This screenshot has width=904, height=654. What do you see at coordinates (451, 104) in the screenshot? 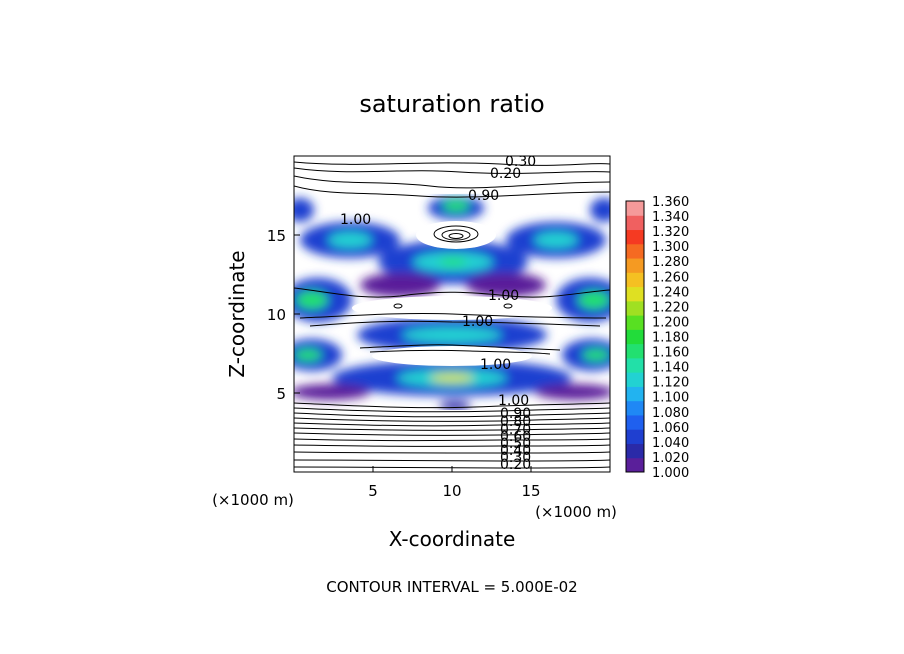
I see `chart-title: saturation ratio` at bounding box center [451, 104].